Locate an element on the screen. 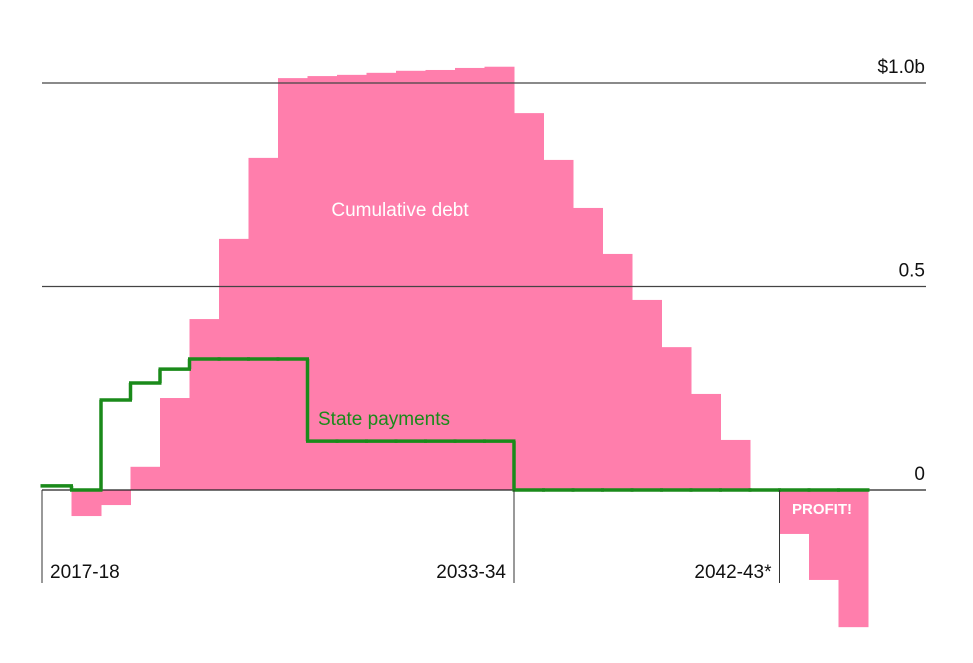  series-label: State payments is located at coordinates (384, 419).